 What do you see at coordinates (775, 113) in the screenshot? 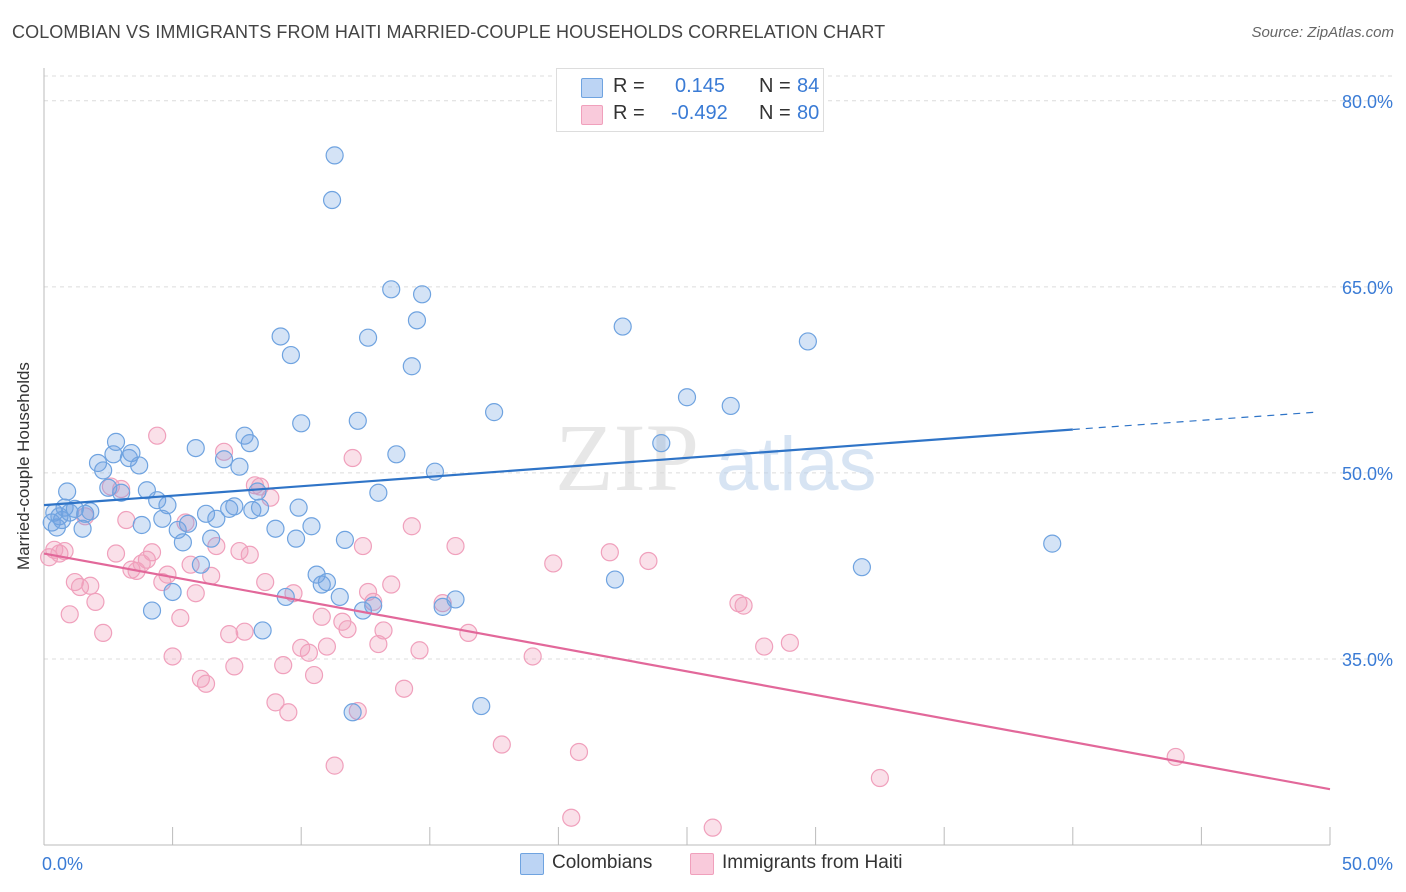
I see `legend-n-label: N =` at bounding box center [775, 113].